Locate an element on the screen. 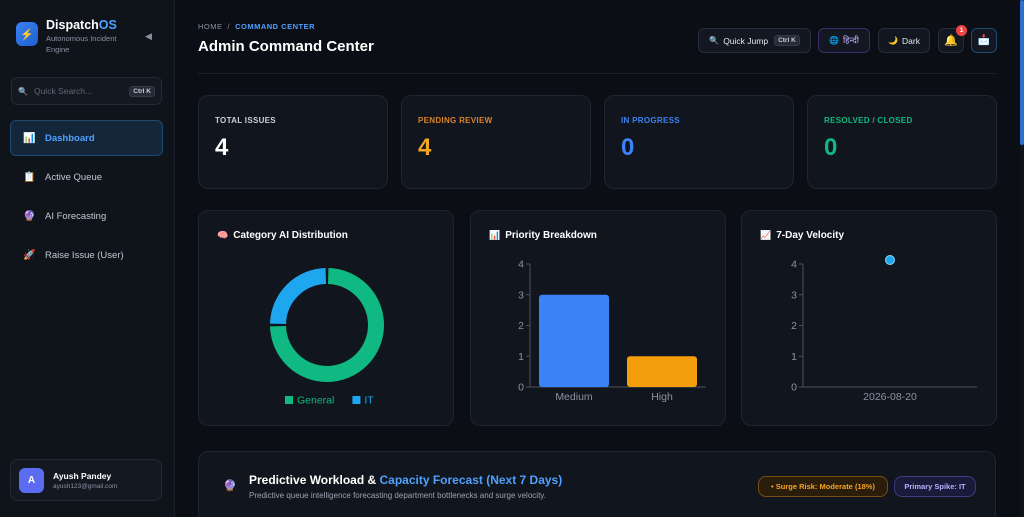 This screenshot has height=517, width=1024. trend-up-icon: 📈 is located at coordinates (766, 235).